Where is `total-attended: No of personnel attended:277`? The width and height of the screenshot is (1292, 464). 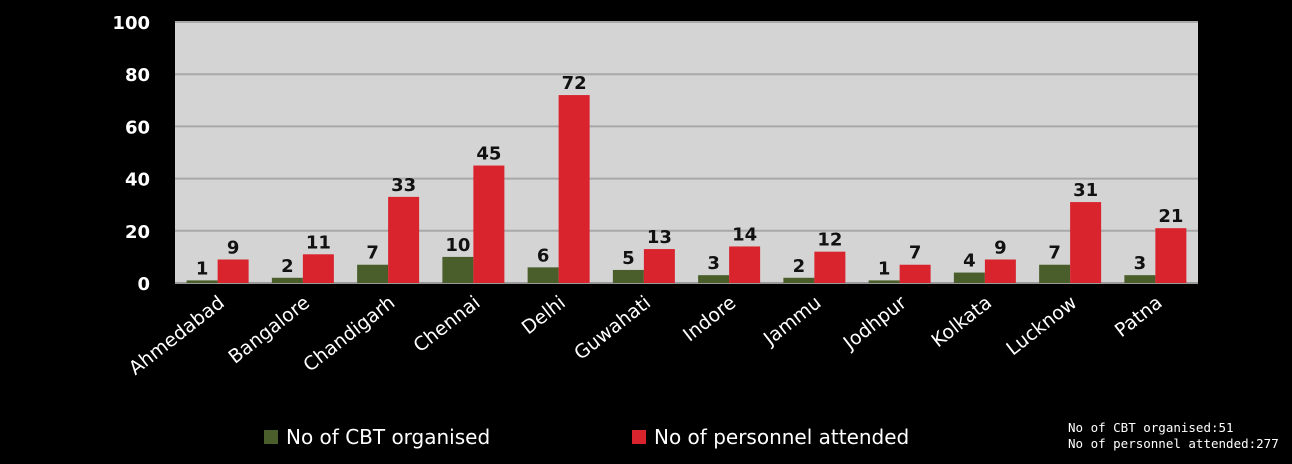
total-attended: No of personnel attended:277 is located at coordinates (1173, 443).